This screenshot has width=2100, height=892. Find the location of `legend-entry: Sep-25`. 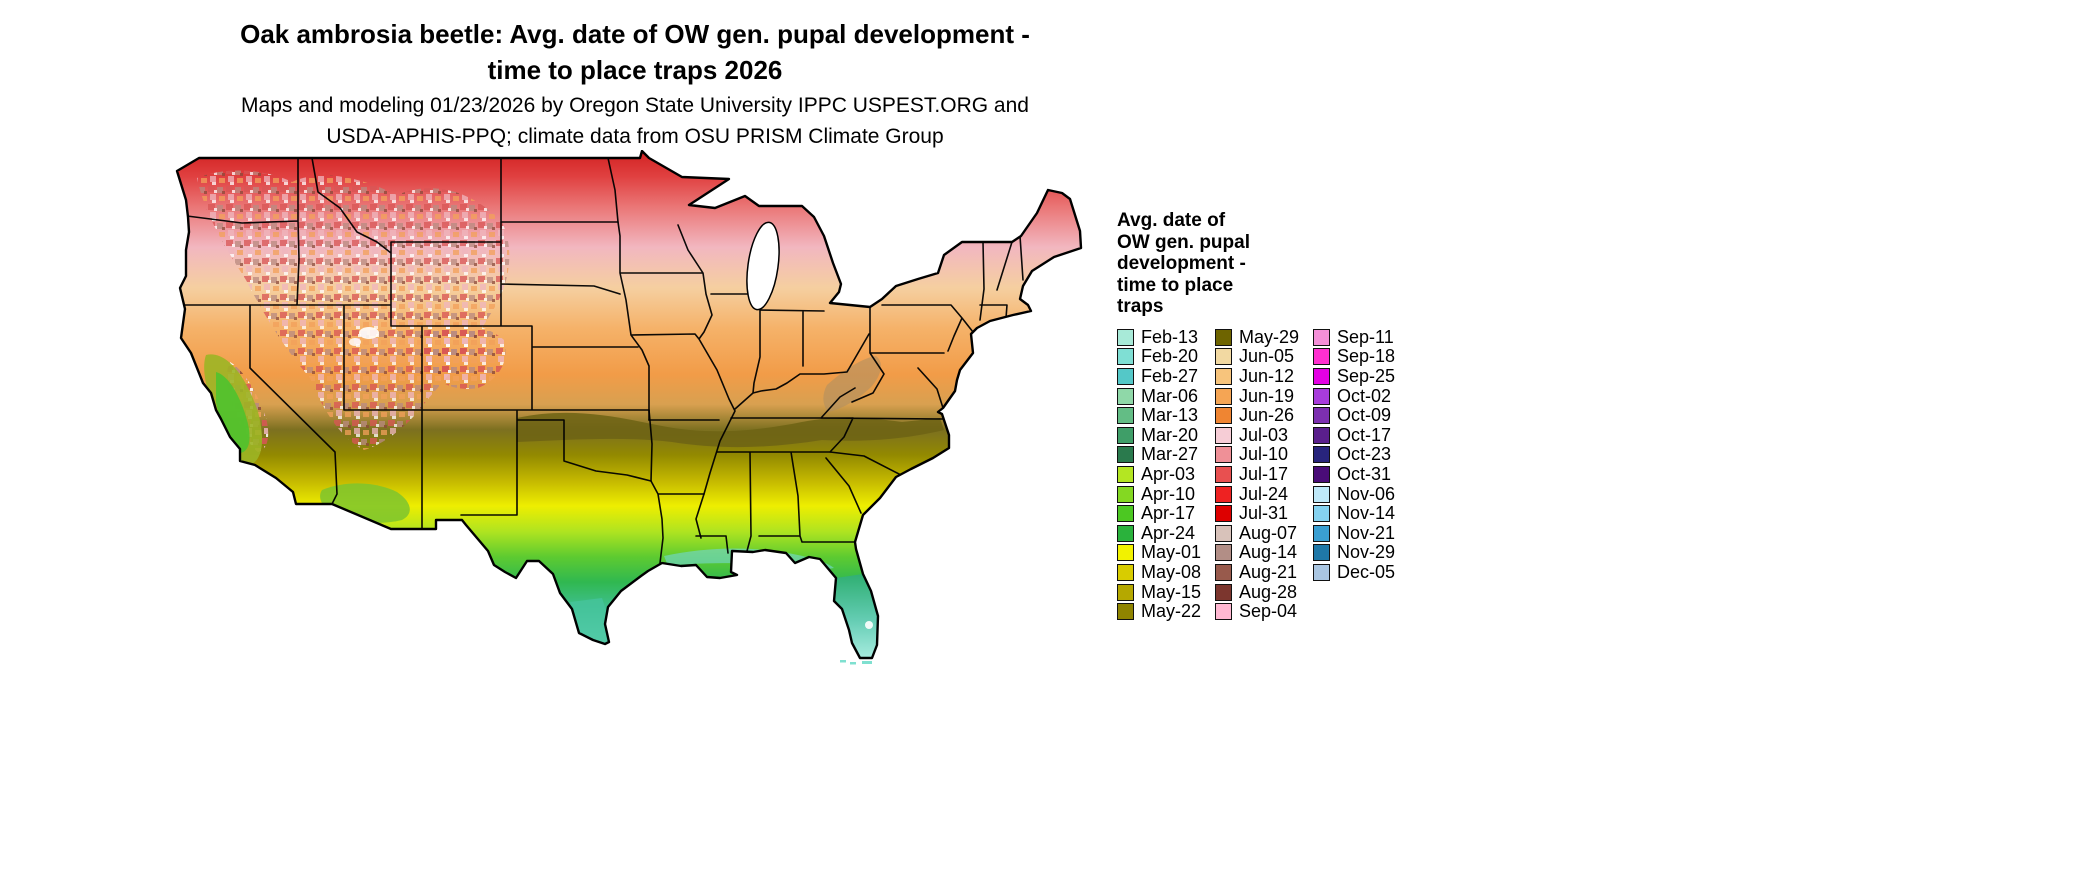

legend-entry: Sep-25 is located at coordinates (1357, 376).